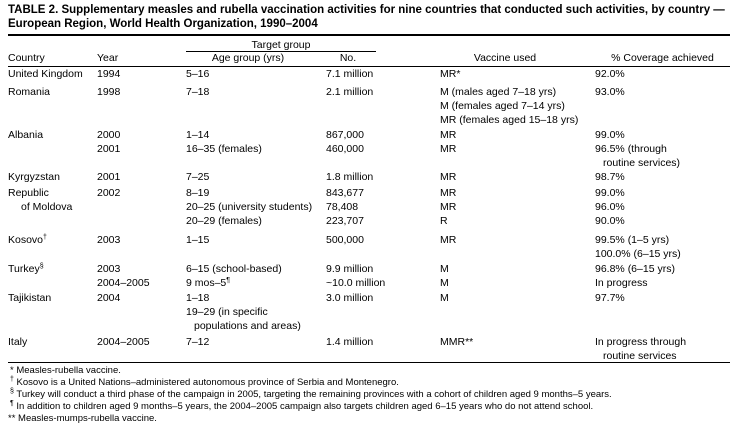  What do you see at coordinates (198, 342) in the screenshot?
I see `cell-age: 7–12` at bounding box center [198, 342].